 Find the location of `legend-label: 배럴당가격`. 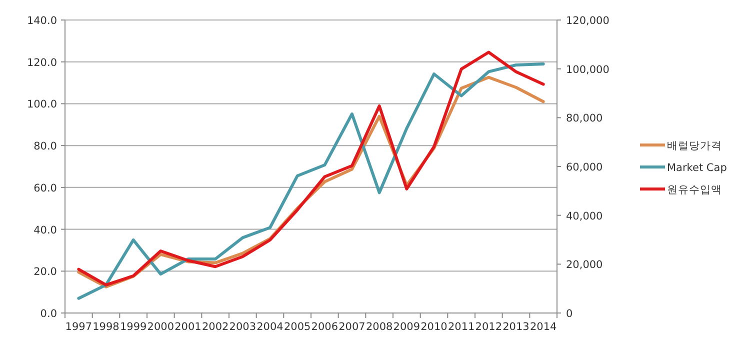

legend-label: 배럴당가격 is located at coordinates (694, 146).